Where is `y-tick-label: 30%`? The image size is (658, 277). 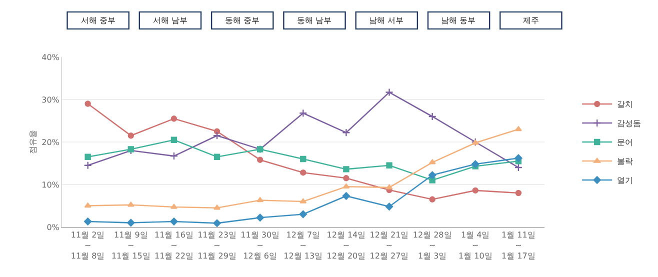
y-tick-label: 30% is located at coordinates (51, 99).